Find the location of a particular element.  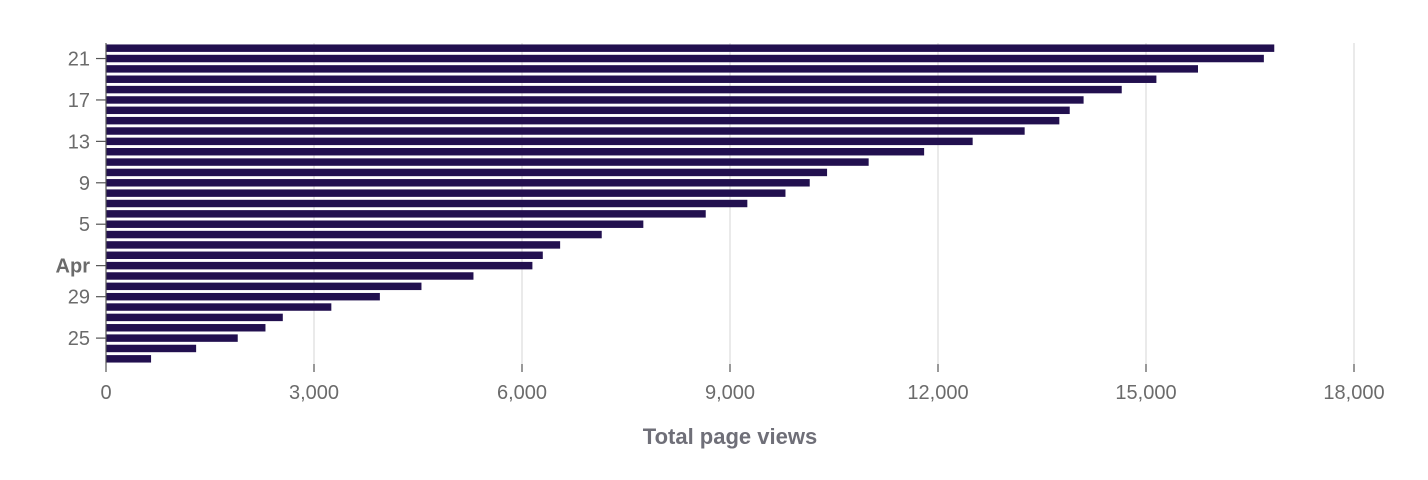

x-tick-label: 12,000 is located at coordinates (937, 393).